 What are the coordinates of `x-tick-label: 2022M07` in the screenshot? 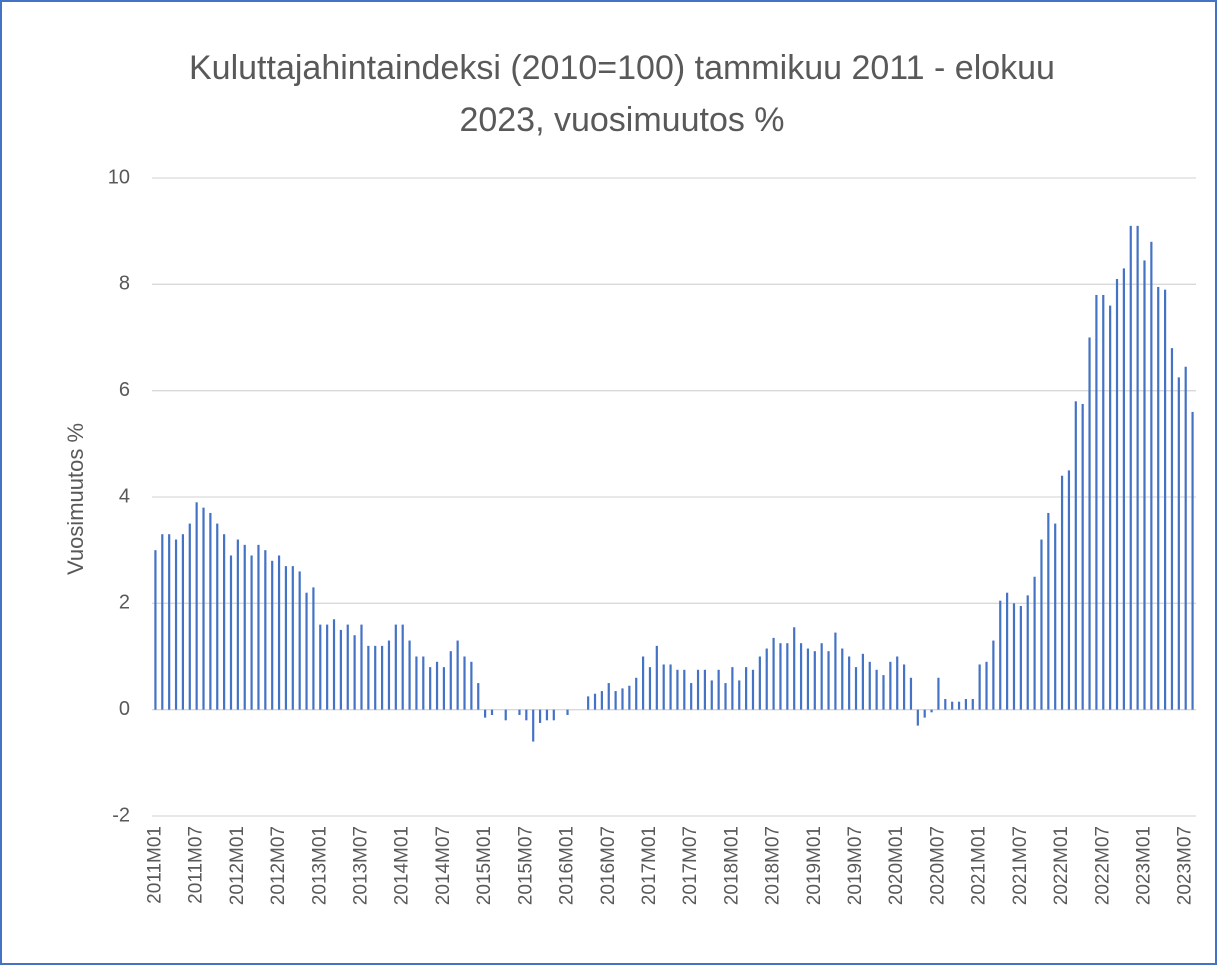 It's located at (1102, 865).